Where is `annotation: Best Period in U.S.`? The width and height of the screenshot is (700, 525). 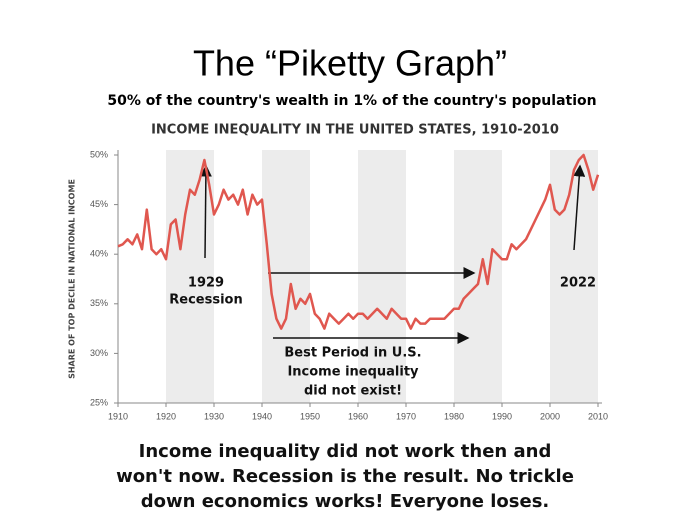
annotation: Best Period in U.S. is located at coordinates (352, 353).